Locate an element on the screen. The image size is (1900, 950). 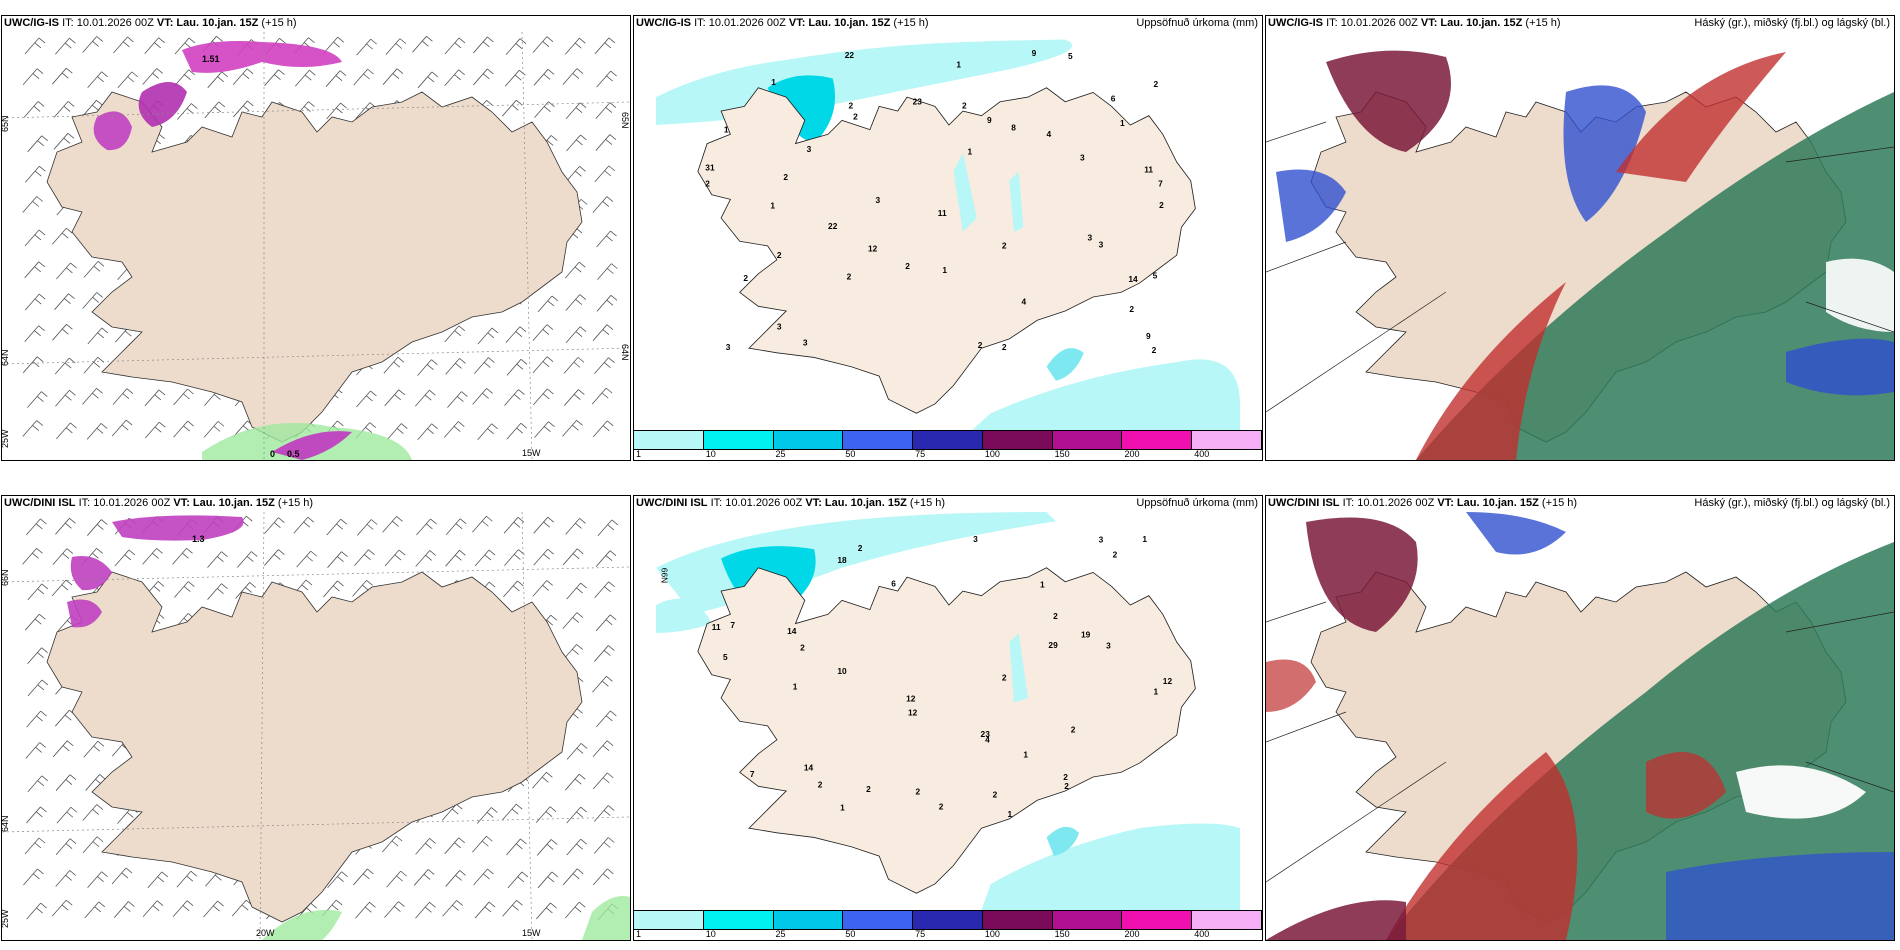
lon-label: 20W is located at coordinates (265, 933).